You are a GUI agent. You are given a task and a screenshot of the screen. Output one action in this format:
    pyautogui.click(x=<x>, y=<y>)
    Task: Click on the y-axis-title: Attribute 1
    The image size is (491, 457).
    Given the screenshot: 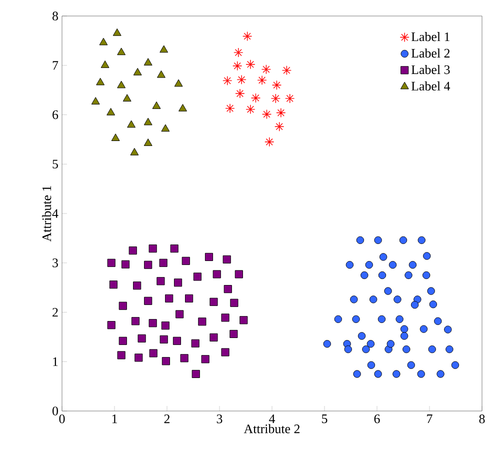 What is the action you would take?
    pyautogui.click(x=47, y=214)
    